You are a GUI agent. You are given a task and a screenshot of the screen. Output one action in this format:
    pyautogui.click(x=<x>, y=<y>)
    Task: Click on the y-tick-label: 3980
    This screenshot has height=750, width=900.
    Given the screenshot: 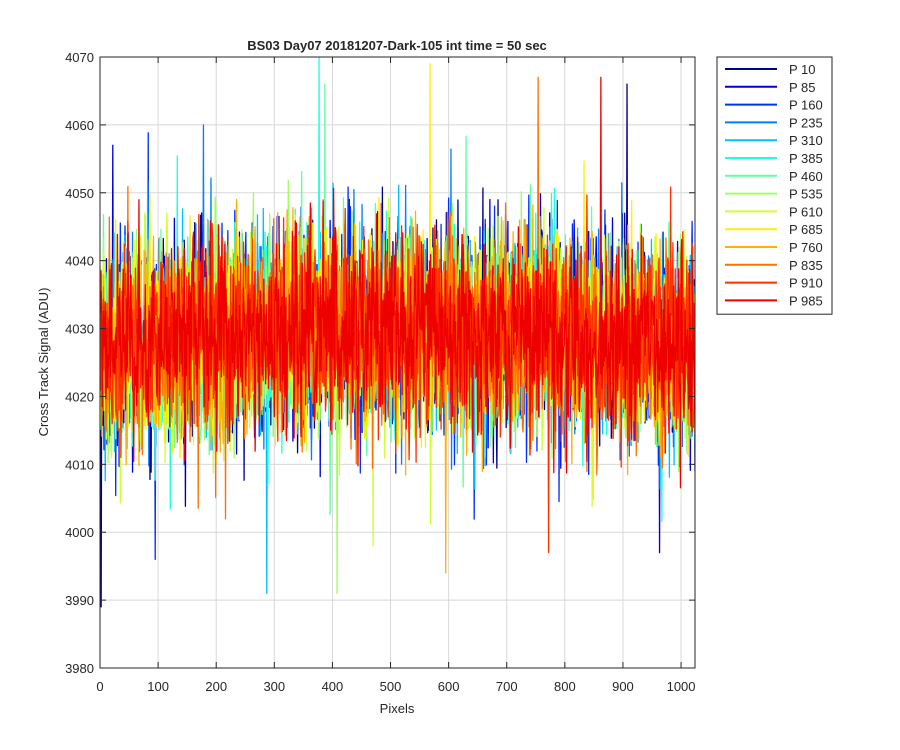 What is the action you would take?
    pyautogui.click(x=79, y=668)
    